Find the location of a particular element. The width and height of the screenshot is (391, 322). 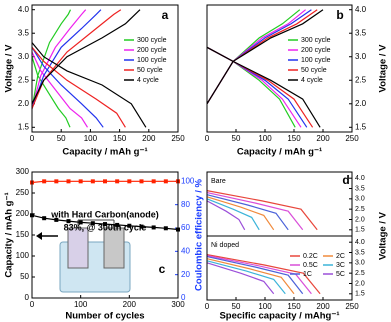

y2-tick-label: 20 is located at coordinates (185, 274).